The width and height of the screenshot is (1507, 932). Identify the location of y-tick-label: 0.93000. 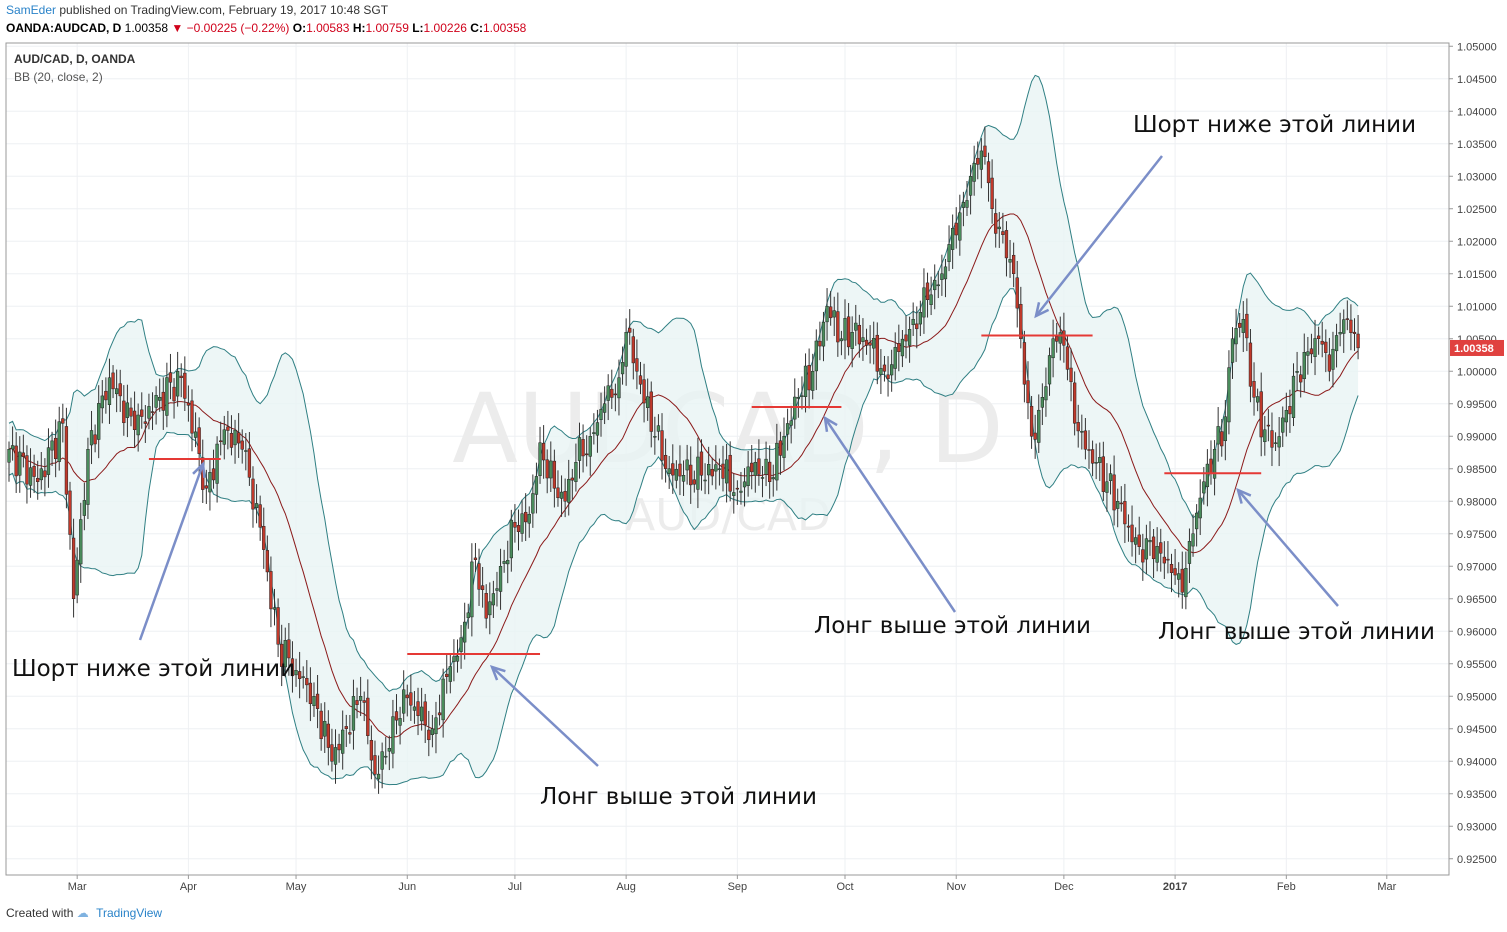
(1477, 827).